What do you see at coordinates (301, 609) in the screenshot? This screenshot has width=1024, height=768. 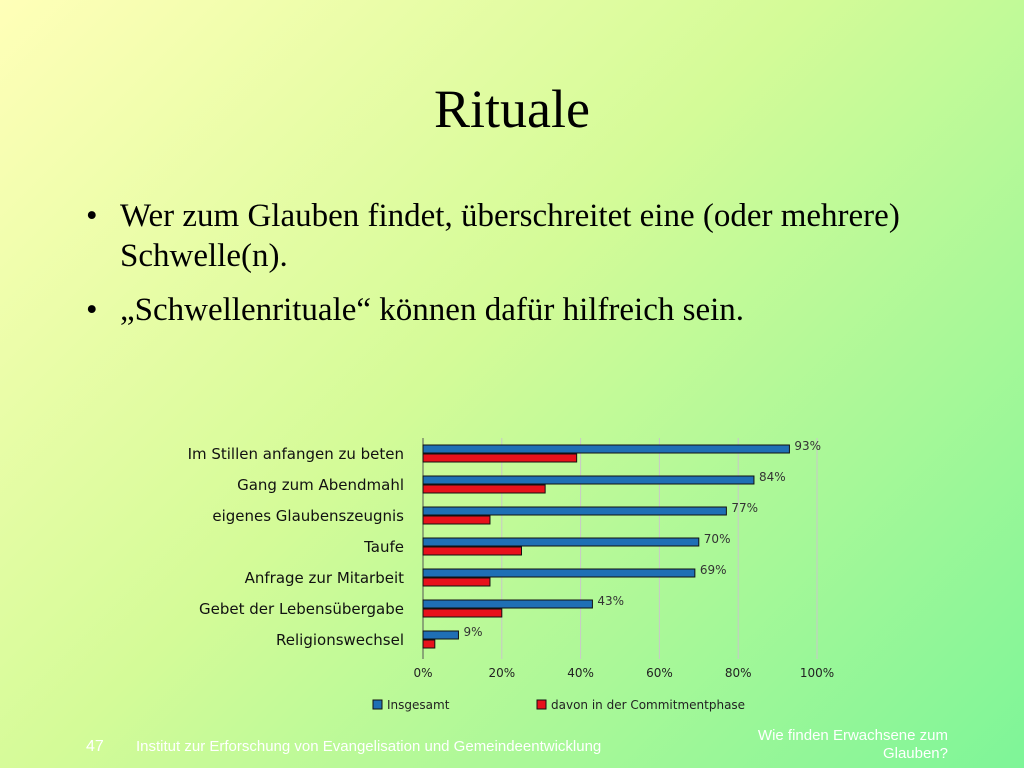 I see `category-label: Gebet der Lebensübergabe` at bounding box center [301, 609].